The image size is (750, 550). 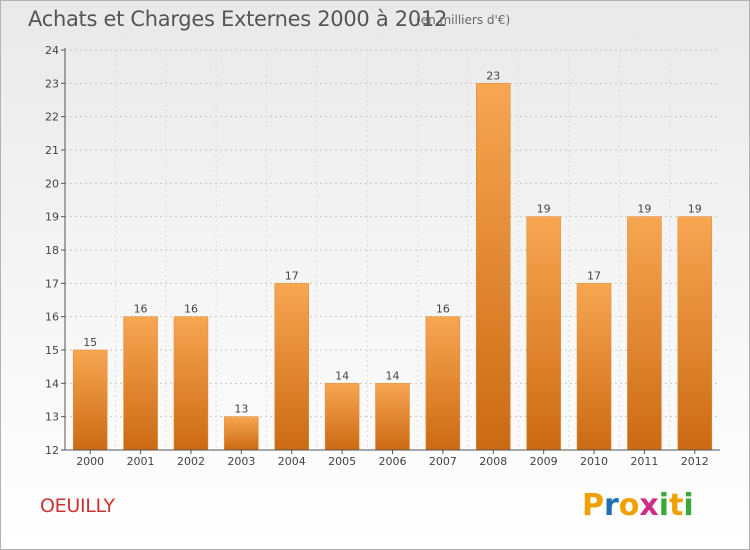 I want to click on x-tick-label: 2006, so click(x=393, y=461).